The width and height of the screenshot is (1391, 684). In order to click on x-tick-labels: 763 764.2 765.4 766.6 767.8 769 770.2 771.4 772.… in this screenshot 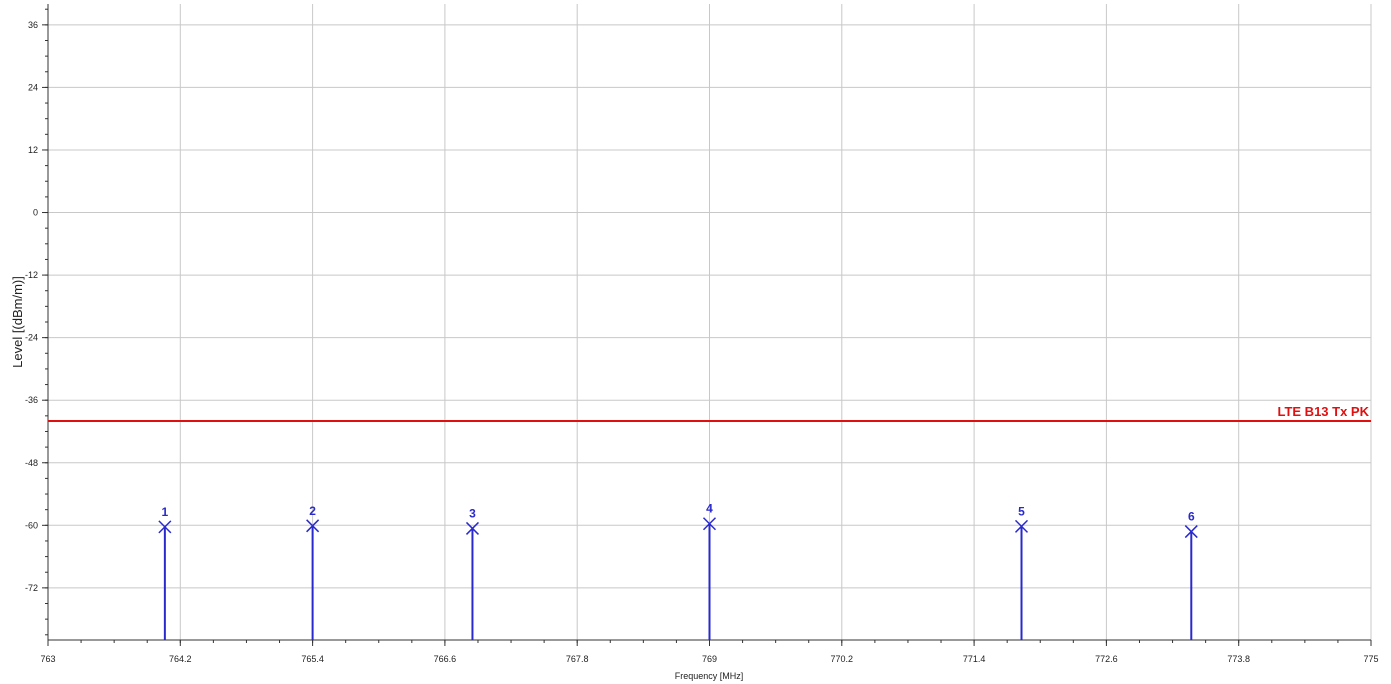, I will do `click(709, 659)`.